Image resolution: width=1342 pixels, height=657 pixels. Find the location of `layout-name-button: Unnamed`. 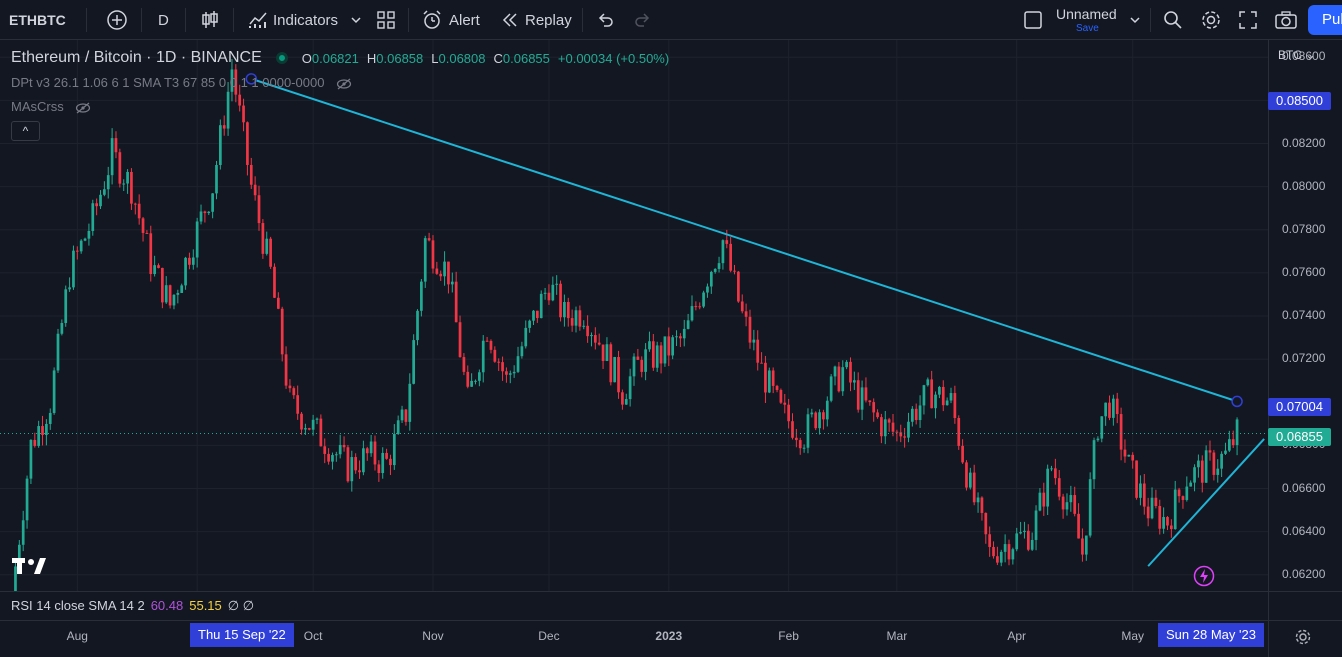

layout-name-button: Unnamed is located at coordinates (1086, 17).